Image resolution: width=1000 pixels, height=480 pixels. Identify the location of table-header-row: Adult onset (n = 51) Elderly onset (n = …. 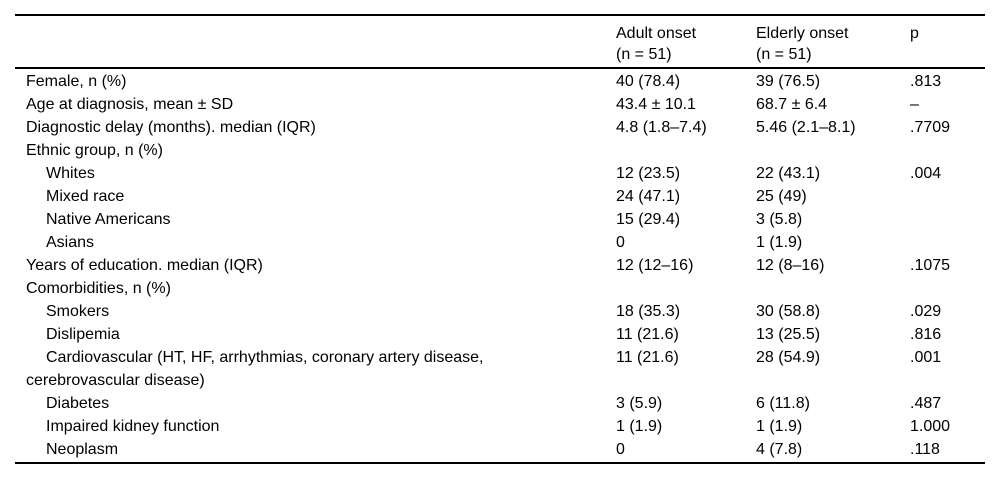
(500, 44).